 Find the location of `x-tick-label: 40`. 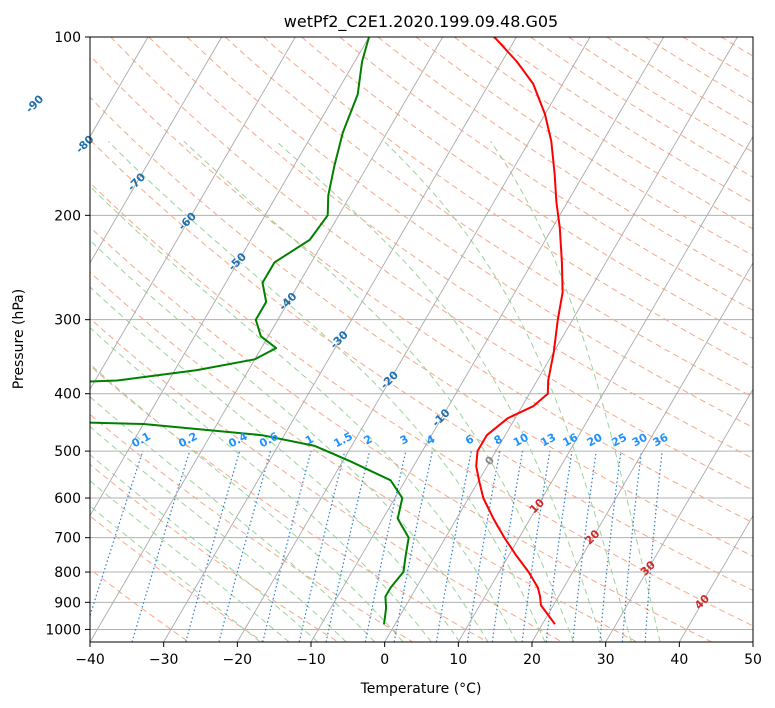

x-tick-label: 40 is located at coordinates (679, 660).